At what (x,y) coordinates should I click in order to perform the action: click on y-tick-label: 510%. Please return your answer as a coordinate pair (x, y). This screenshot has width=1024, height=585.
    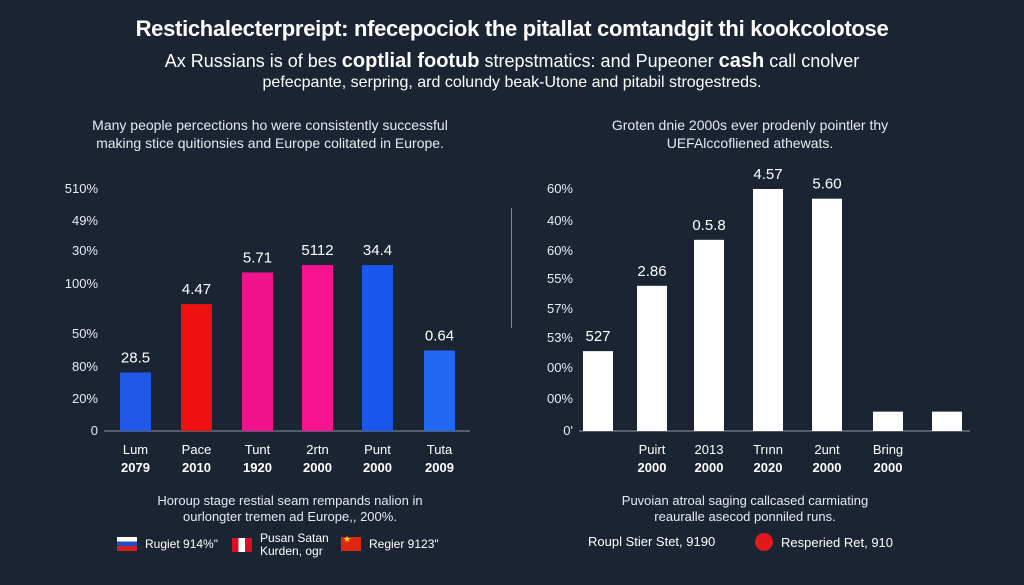
    Looking at the image, I should click on (82, 188).